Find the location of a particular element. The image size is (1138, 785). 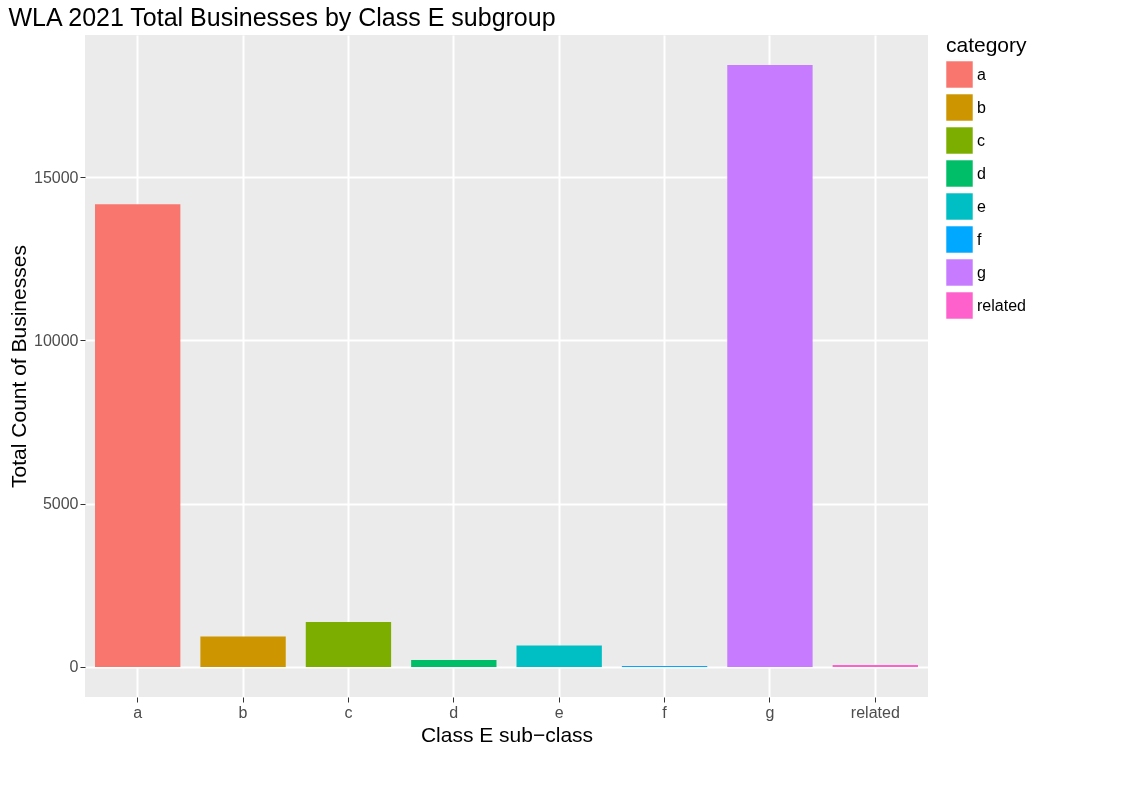

legend-title: category is located at coordinates (987, 44).